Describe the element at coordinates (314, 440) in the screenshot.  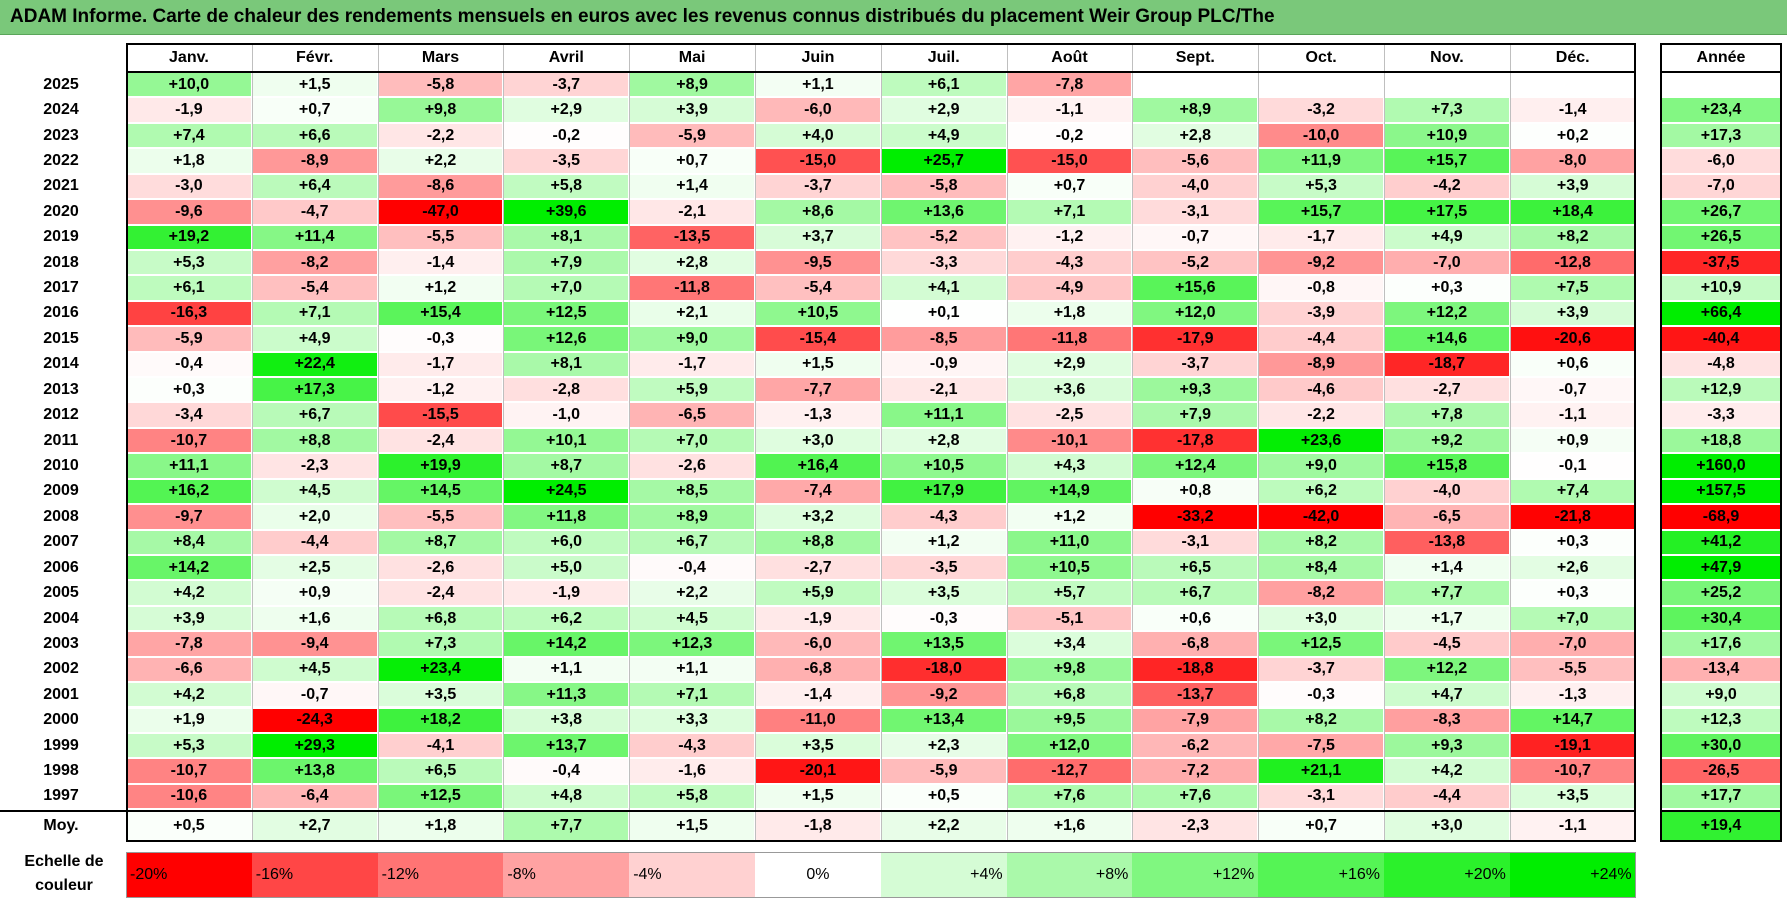
I see `heatmap-cell: +8,8` at that location.